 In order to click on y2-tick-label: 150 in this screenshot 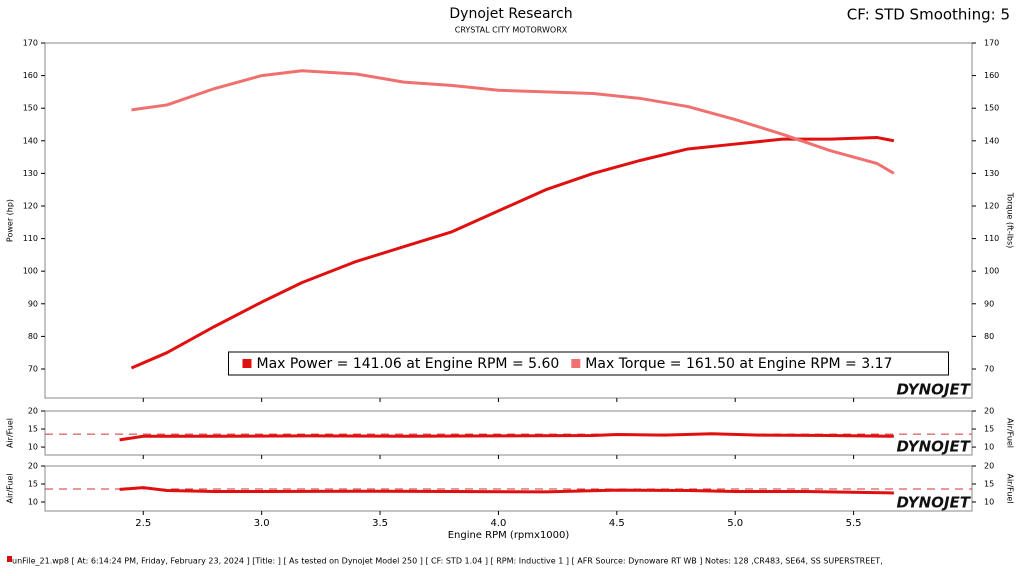, I will do `click(991, 108)`.